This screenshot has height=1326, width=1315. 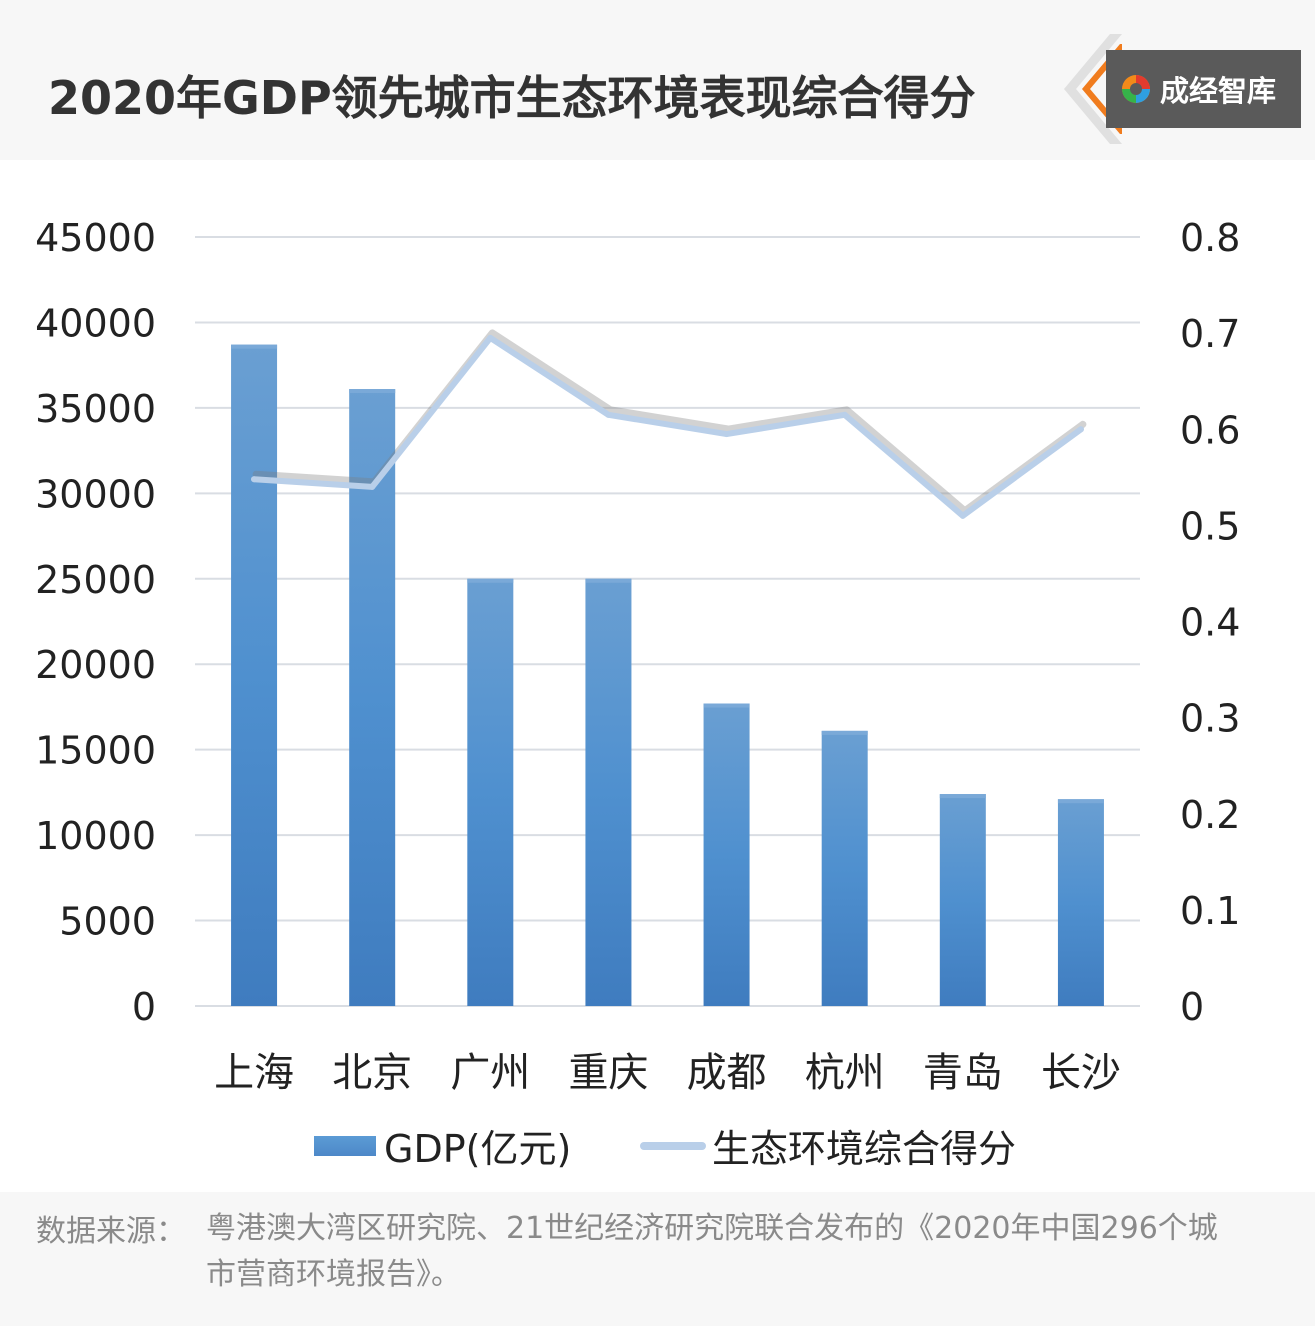 What do you see at coordinates (608, 1073) in the screenshot?
I see `x-tick-label: 重庆` at bounding box center [608, 1073].